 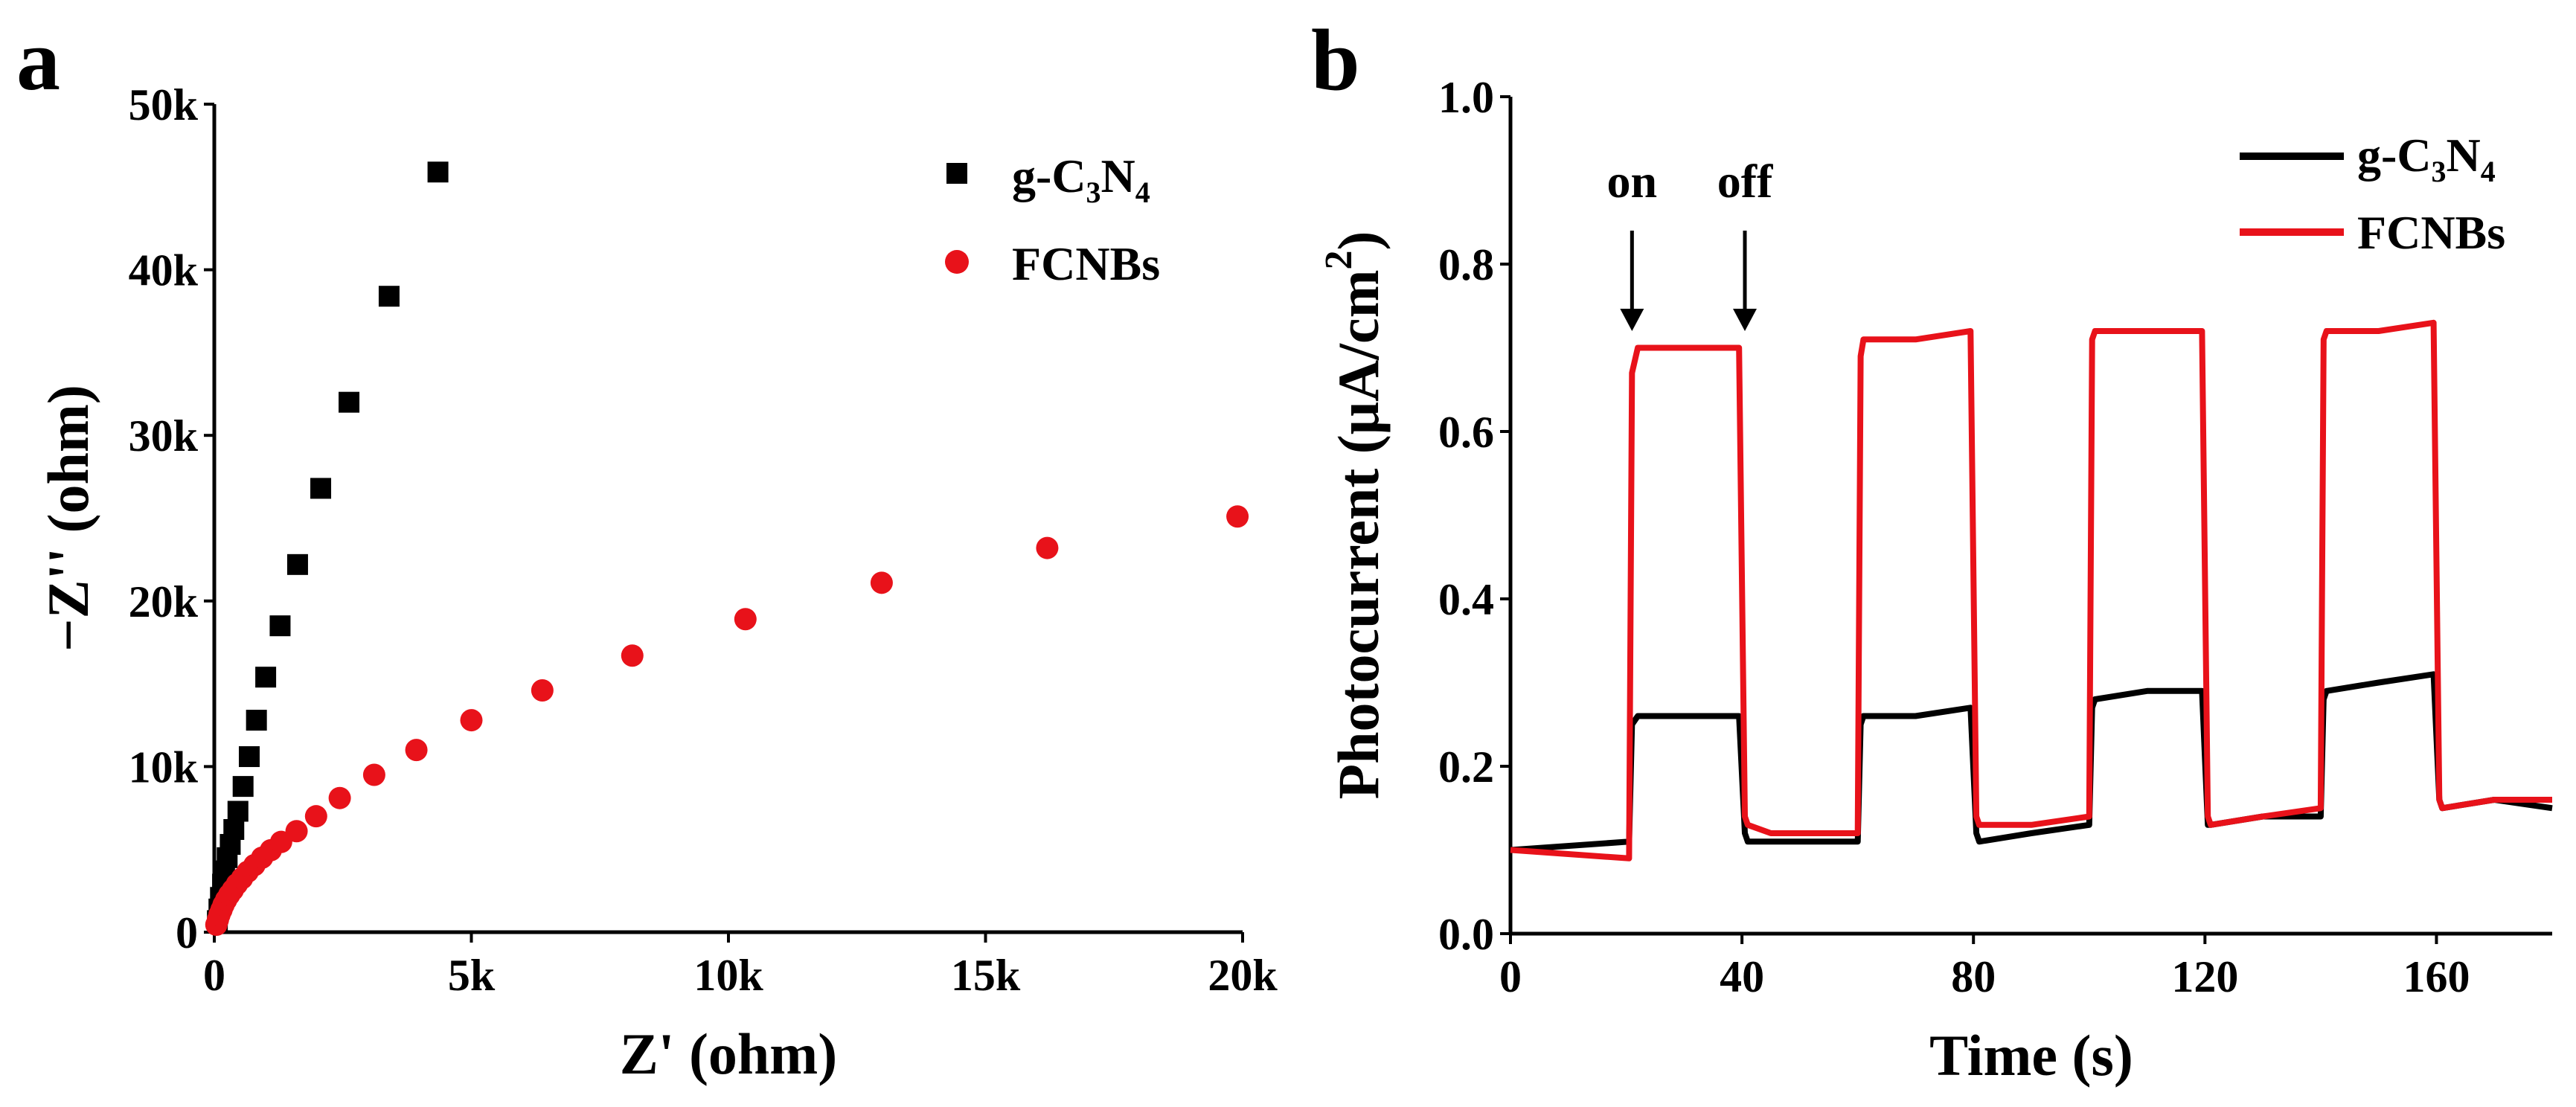 What do you see at coordinates (1745, 181) in the screenshot?
I see `annotation-off: off` at bounding box center [1745, 181].